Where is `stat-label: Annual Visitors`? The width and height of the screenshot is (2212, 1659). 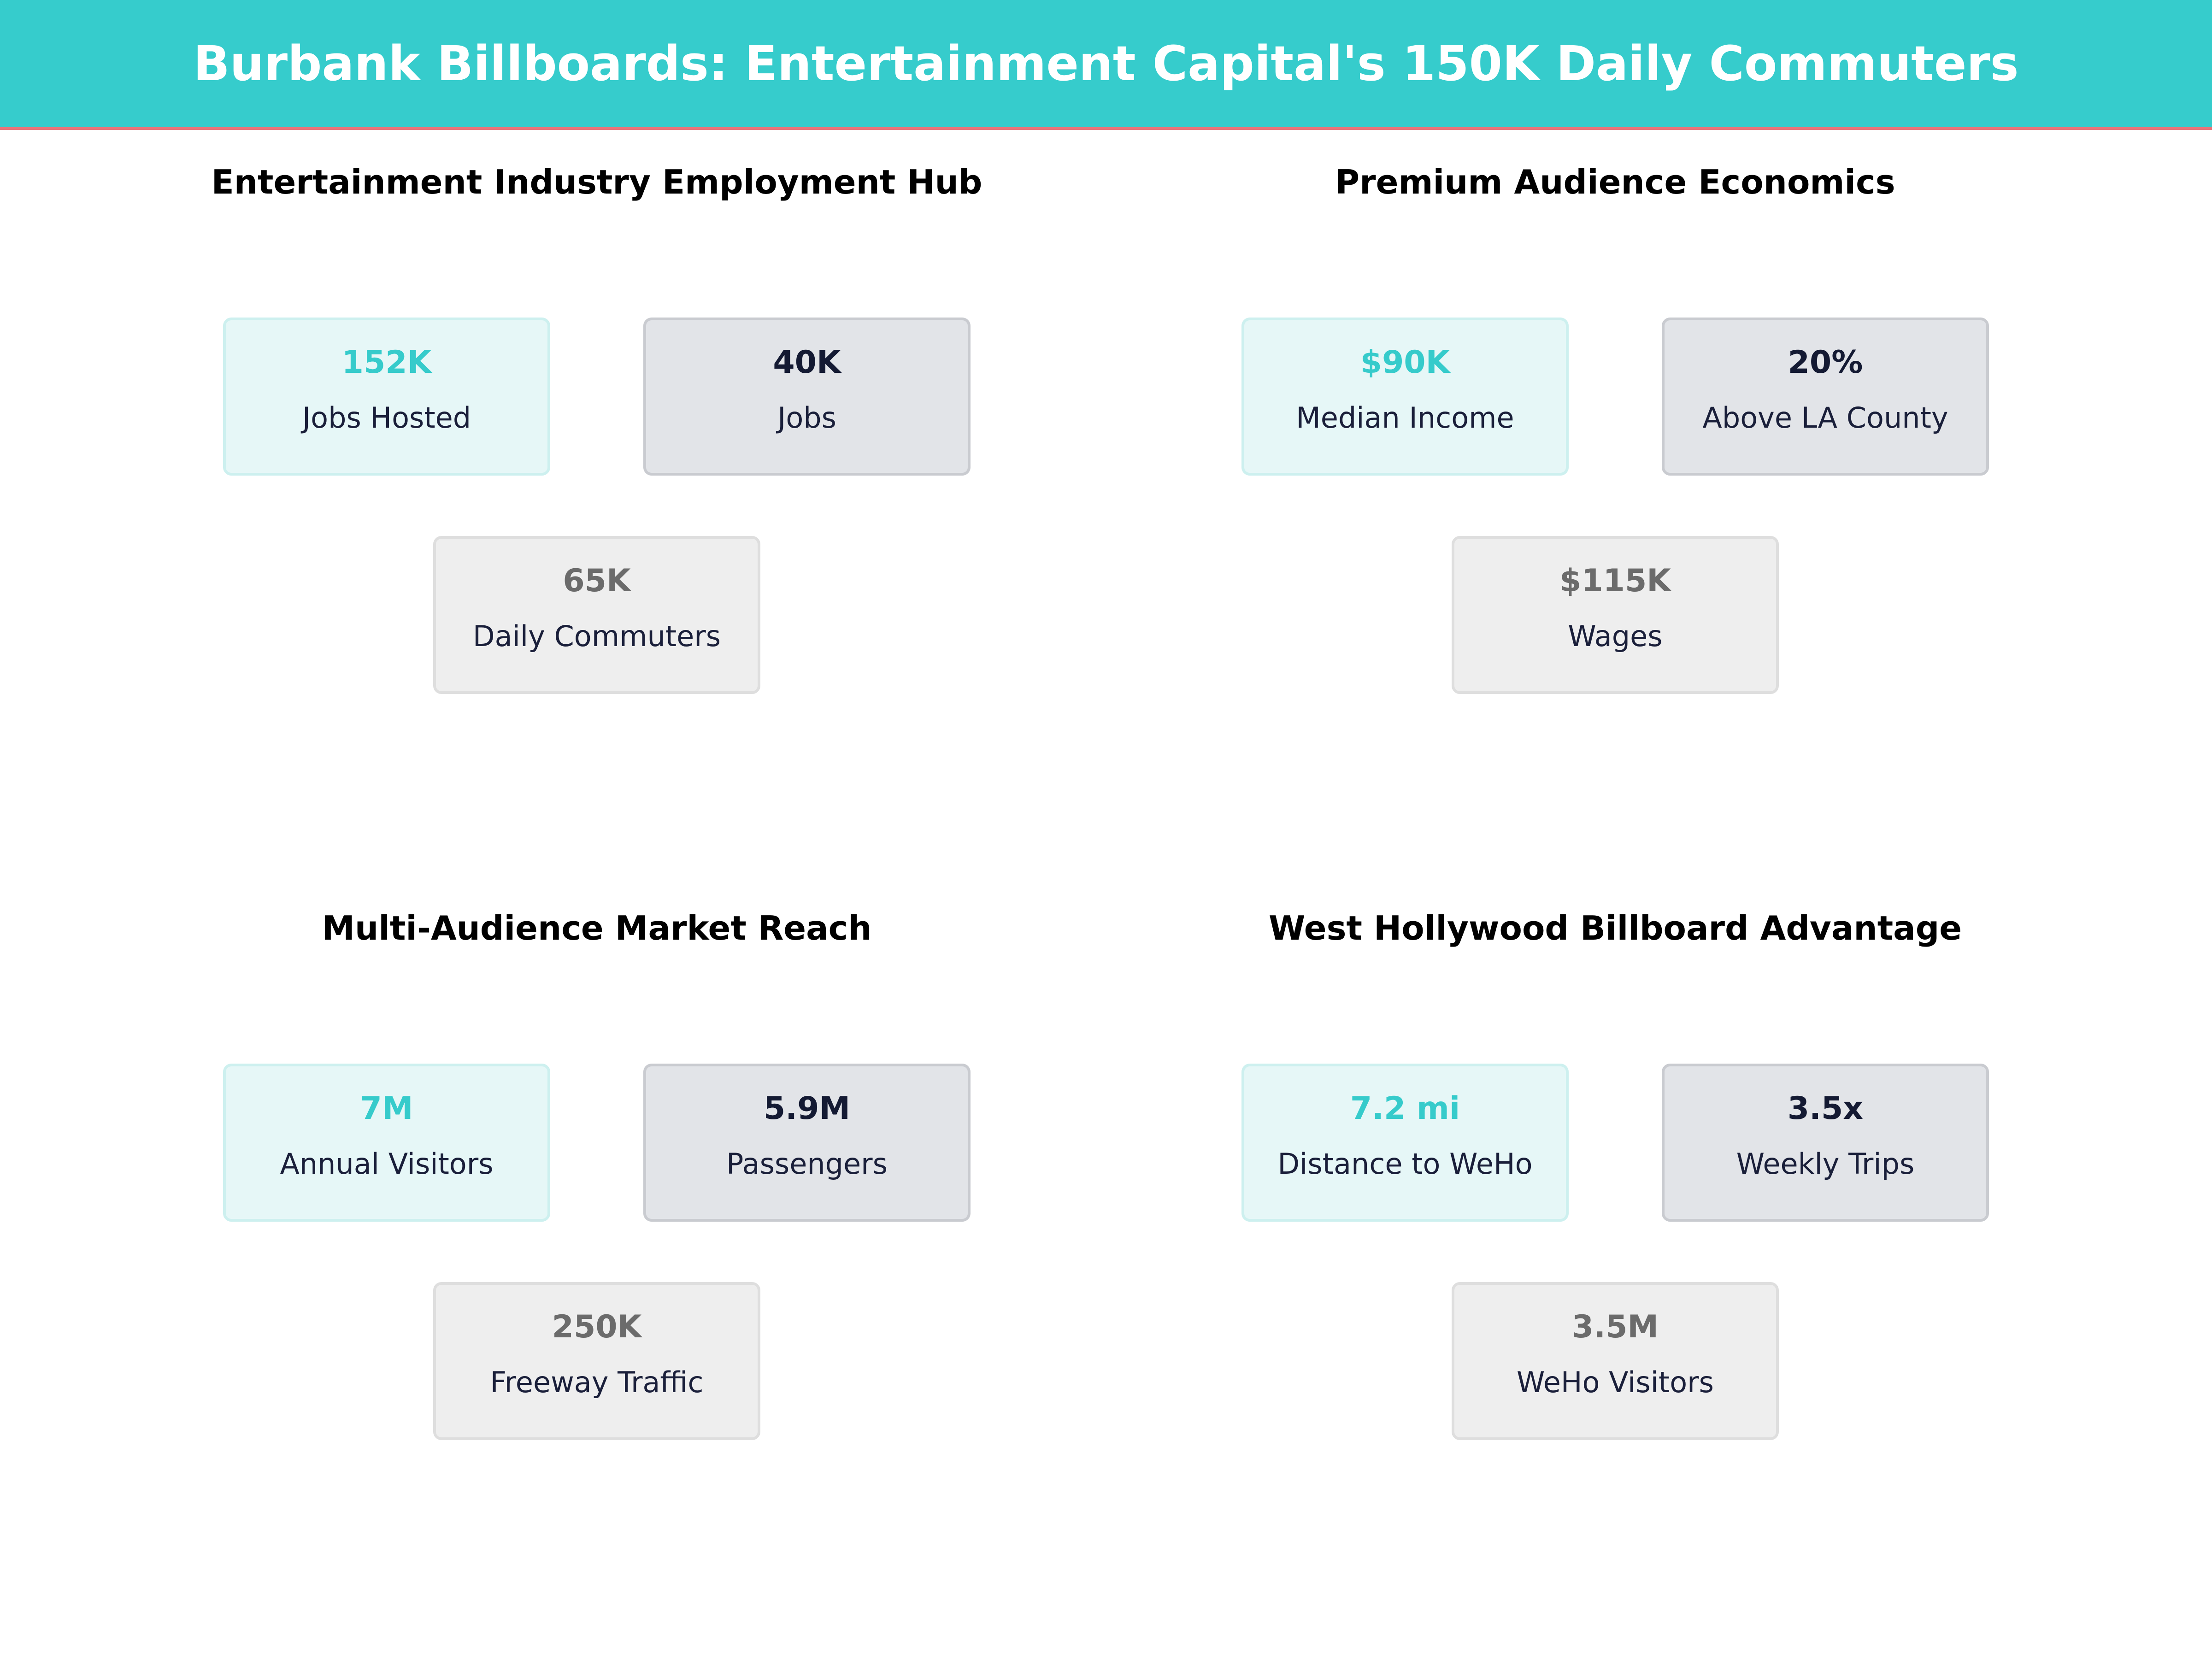 stat-label: Annual Visitors is located at coordinates (387, 1164).